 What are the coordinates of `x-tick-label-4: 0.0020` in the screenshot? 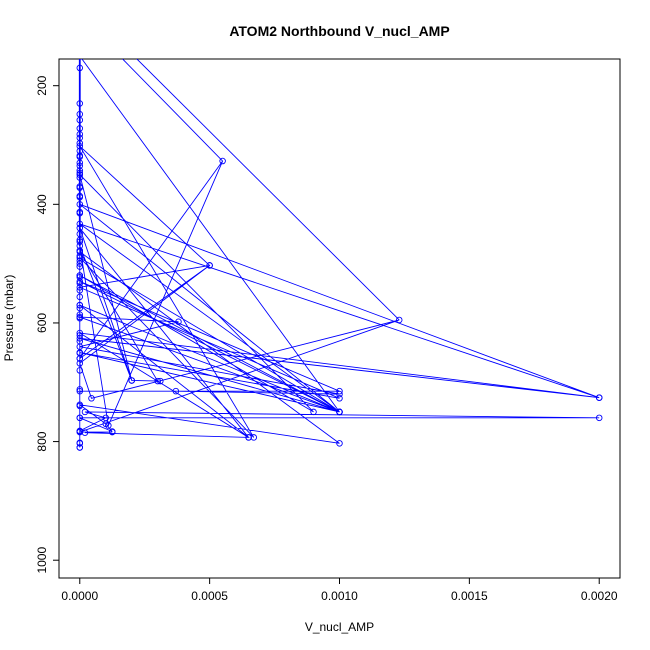 It's located at (599, 596).